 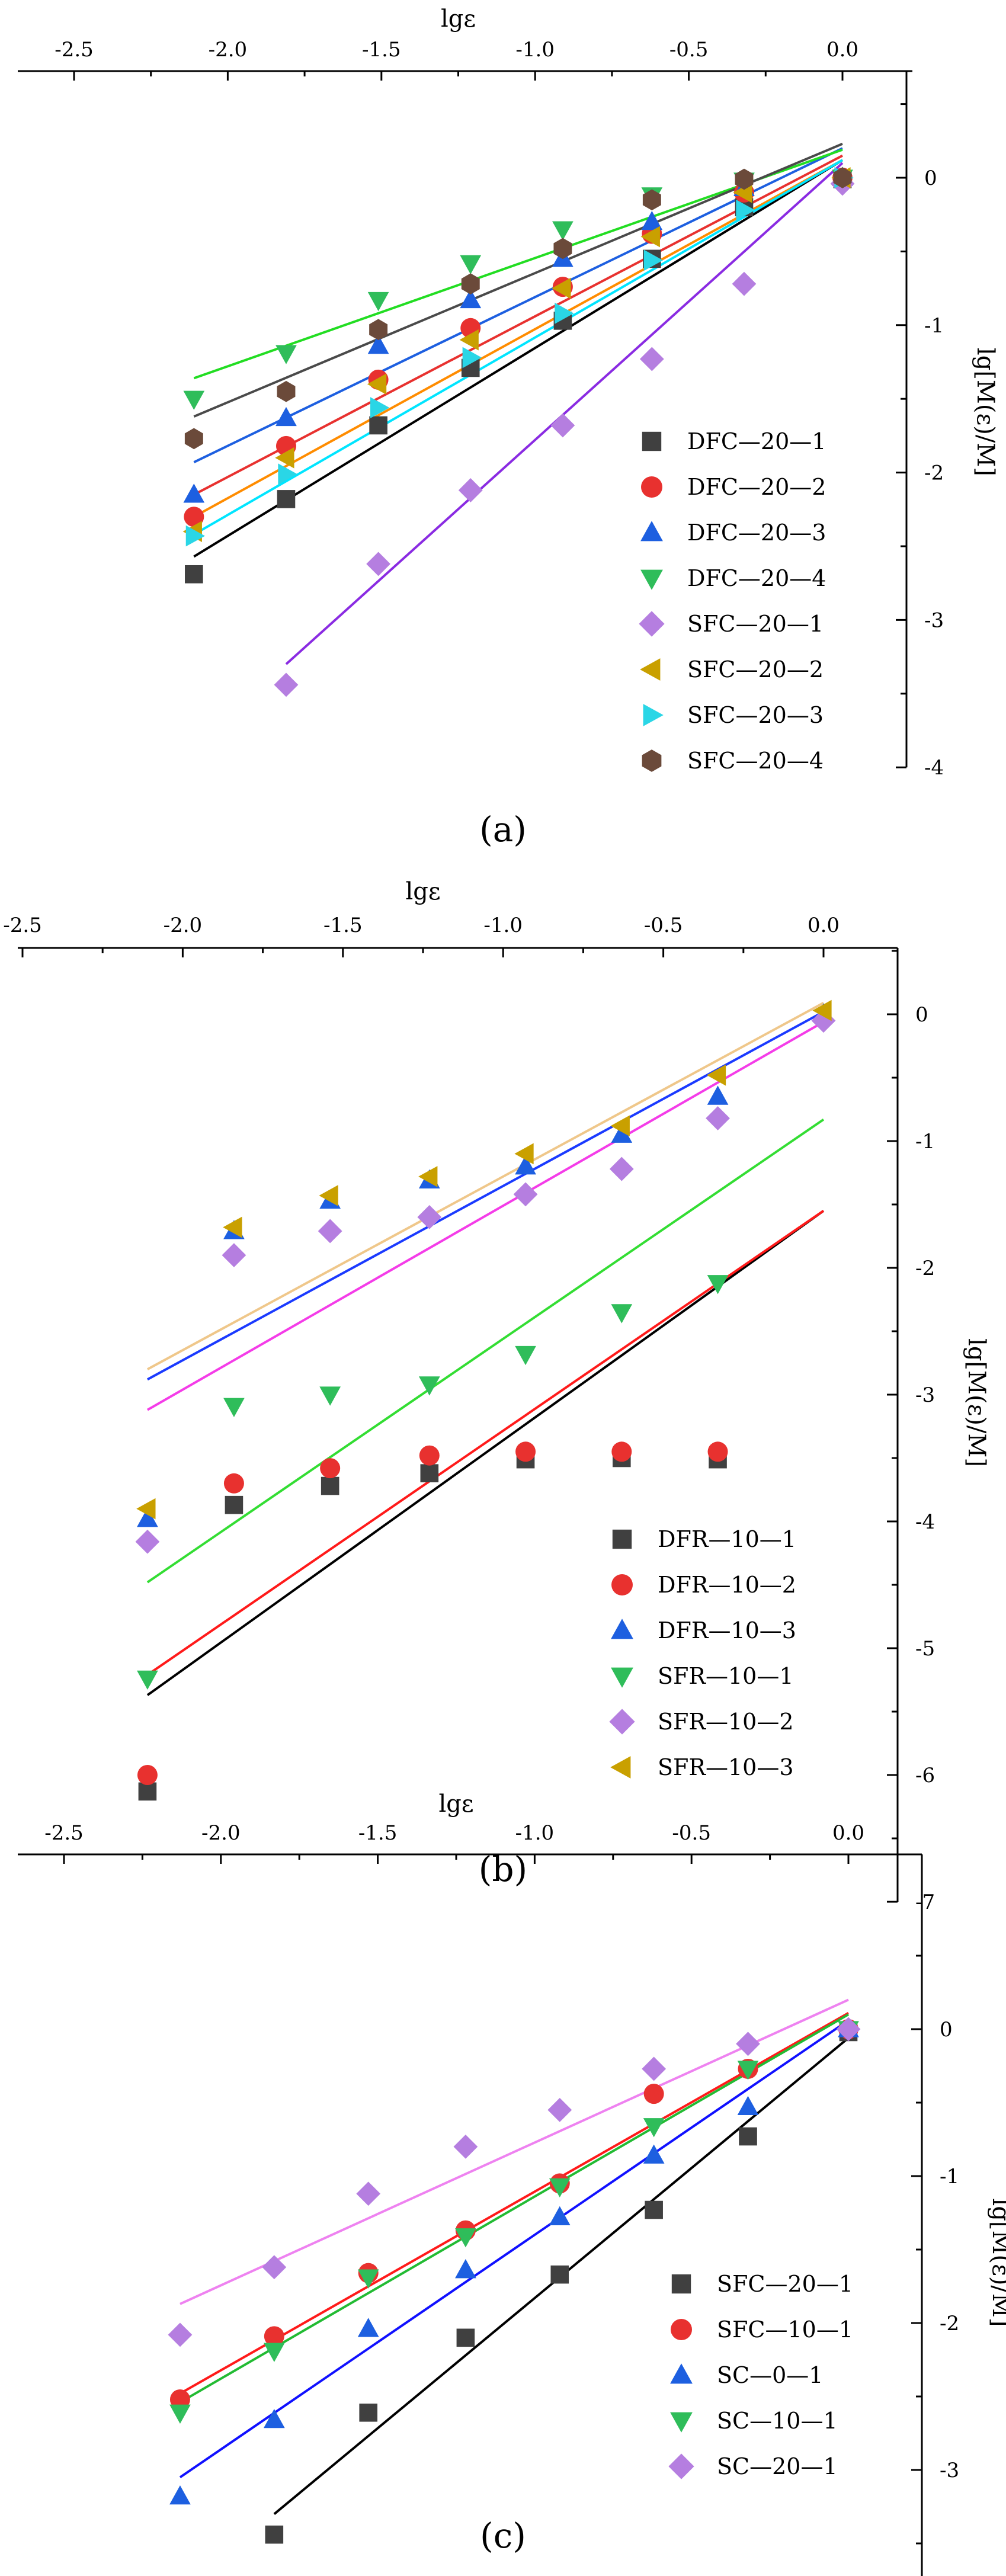 What do you see at coordinates (755, 624) in the screenshot?
I see `legend-label: SFC—20—1` at bounding box center [755, 624].